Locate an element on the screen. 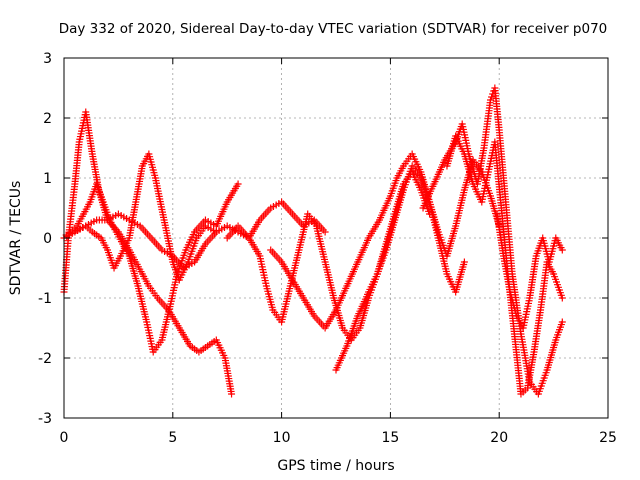  x-axis-label: GPS time / hours is located at coordinates (335, 466).